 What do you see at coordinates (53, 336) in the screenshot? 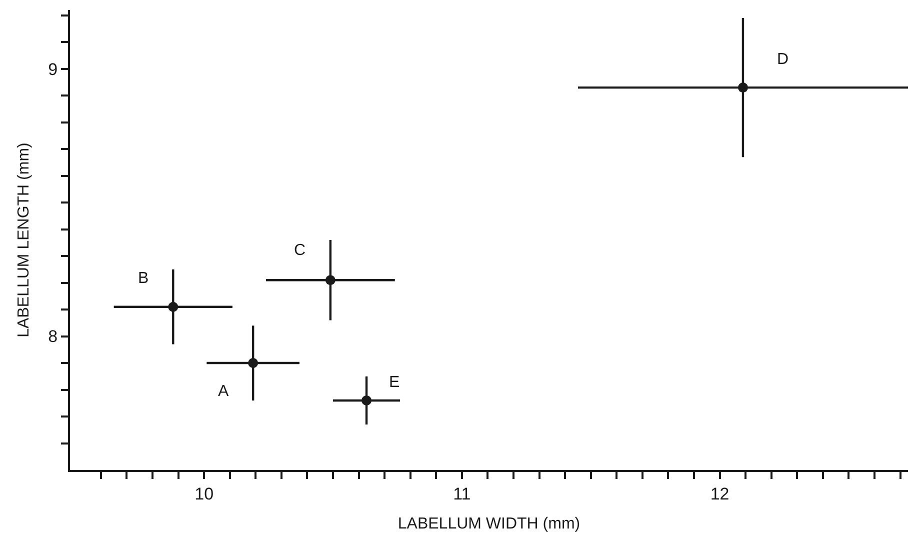
I see `y-tick-label: 8` at bounding box center [53, 336].